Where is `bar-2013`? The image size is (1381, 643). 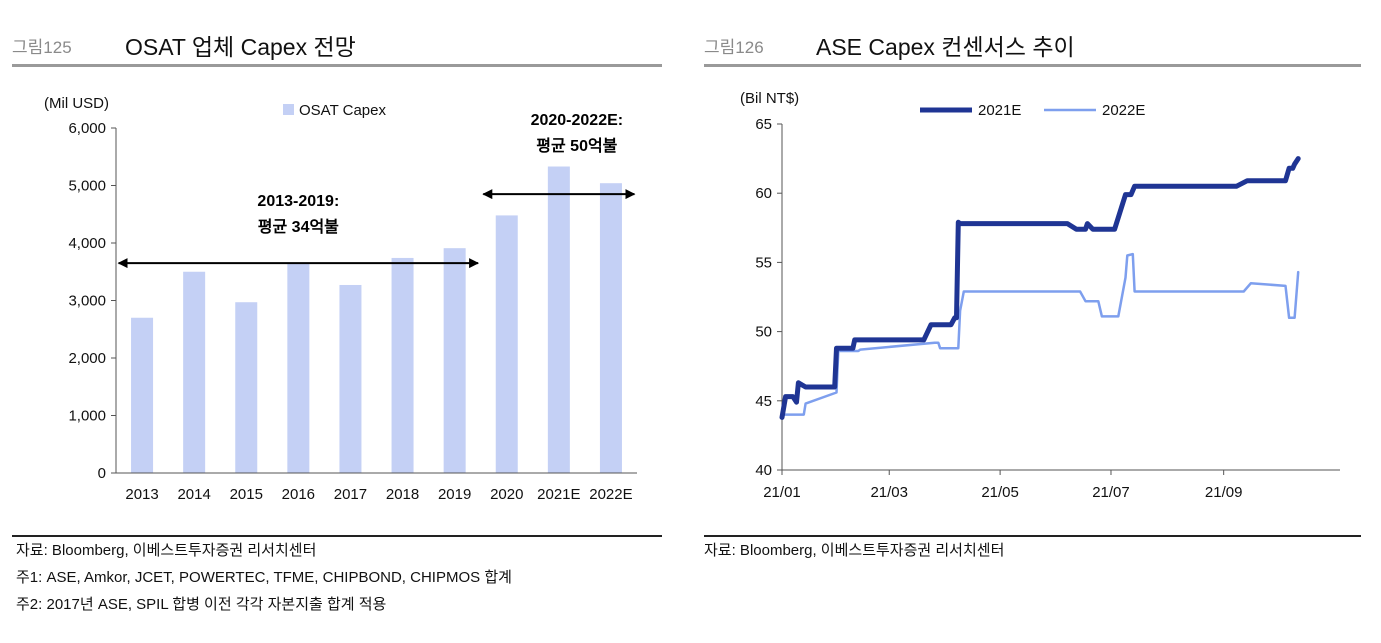 bar-2013 is located at coordinates (142, 395).